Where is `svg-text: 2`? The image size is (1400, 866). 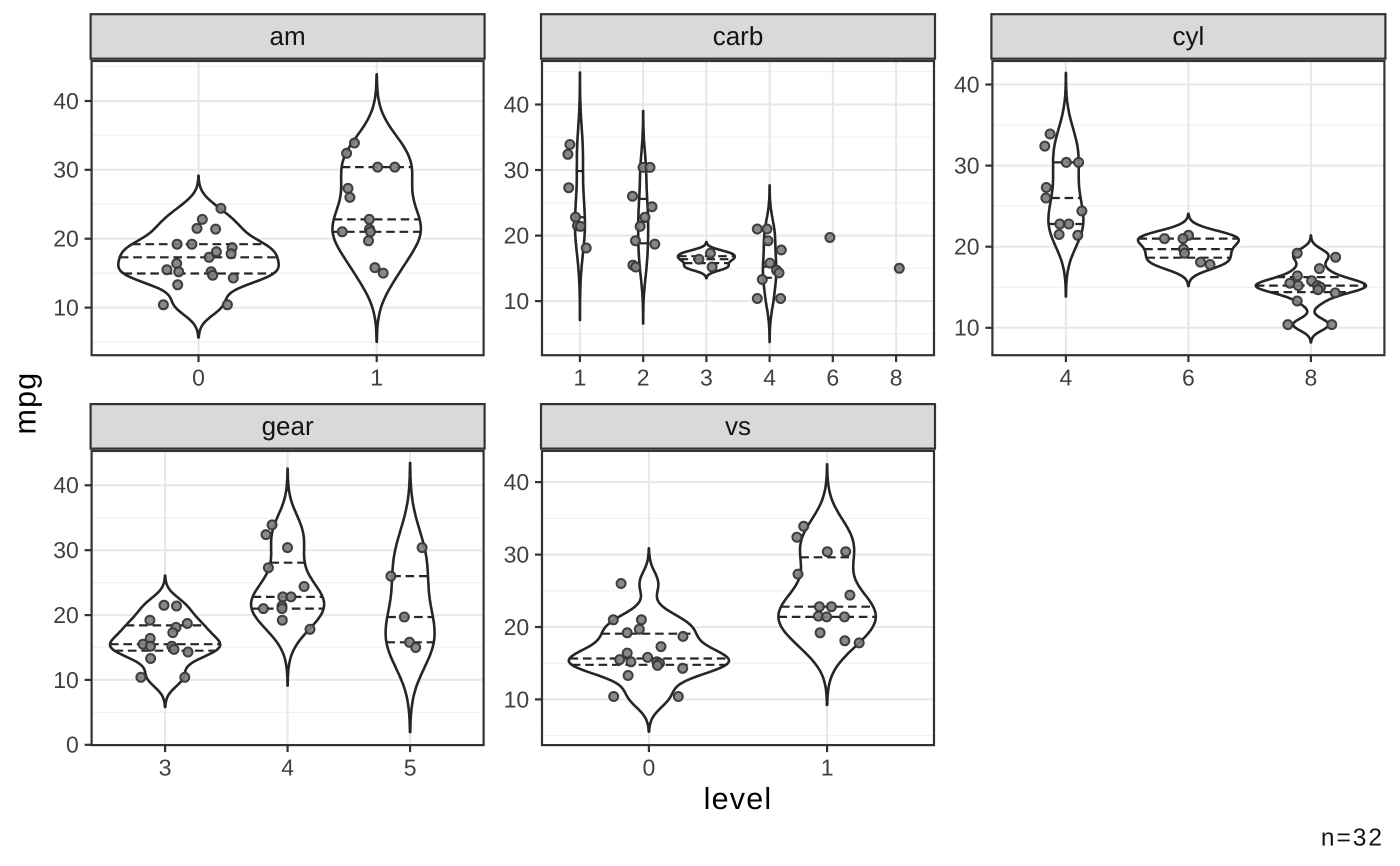 svg-text: 2 is located at coordinates (643, 377).